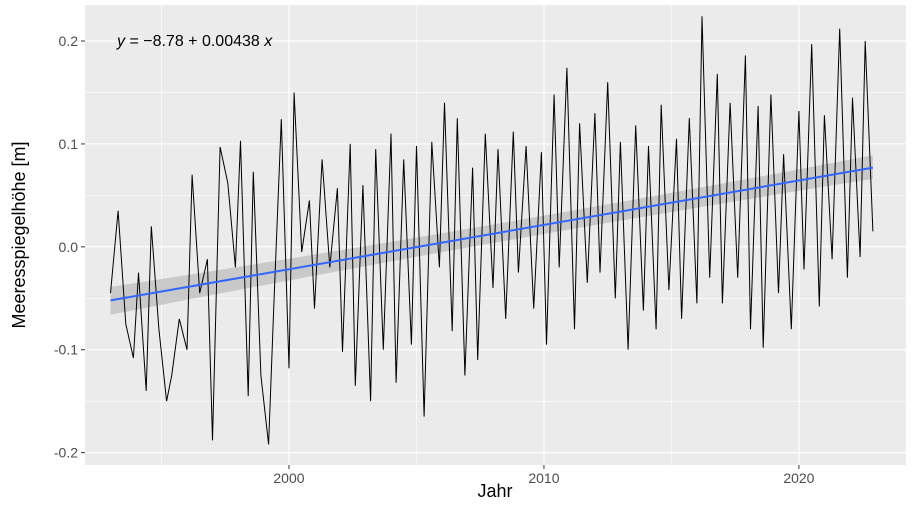 The width and height of the screenshot is (913, 506). I want to click on y-axis-ticks: -0.2 -0.1 0.0 0.1 0.2, so click(69, 247).